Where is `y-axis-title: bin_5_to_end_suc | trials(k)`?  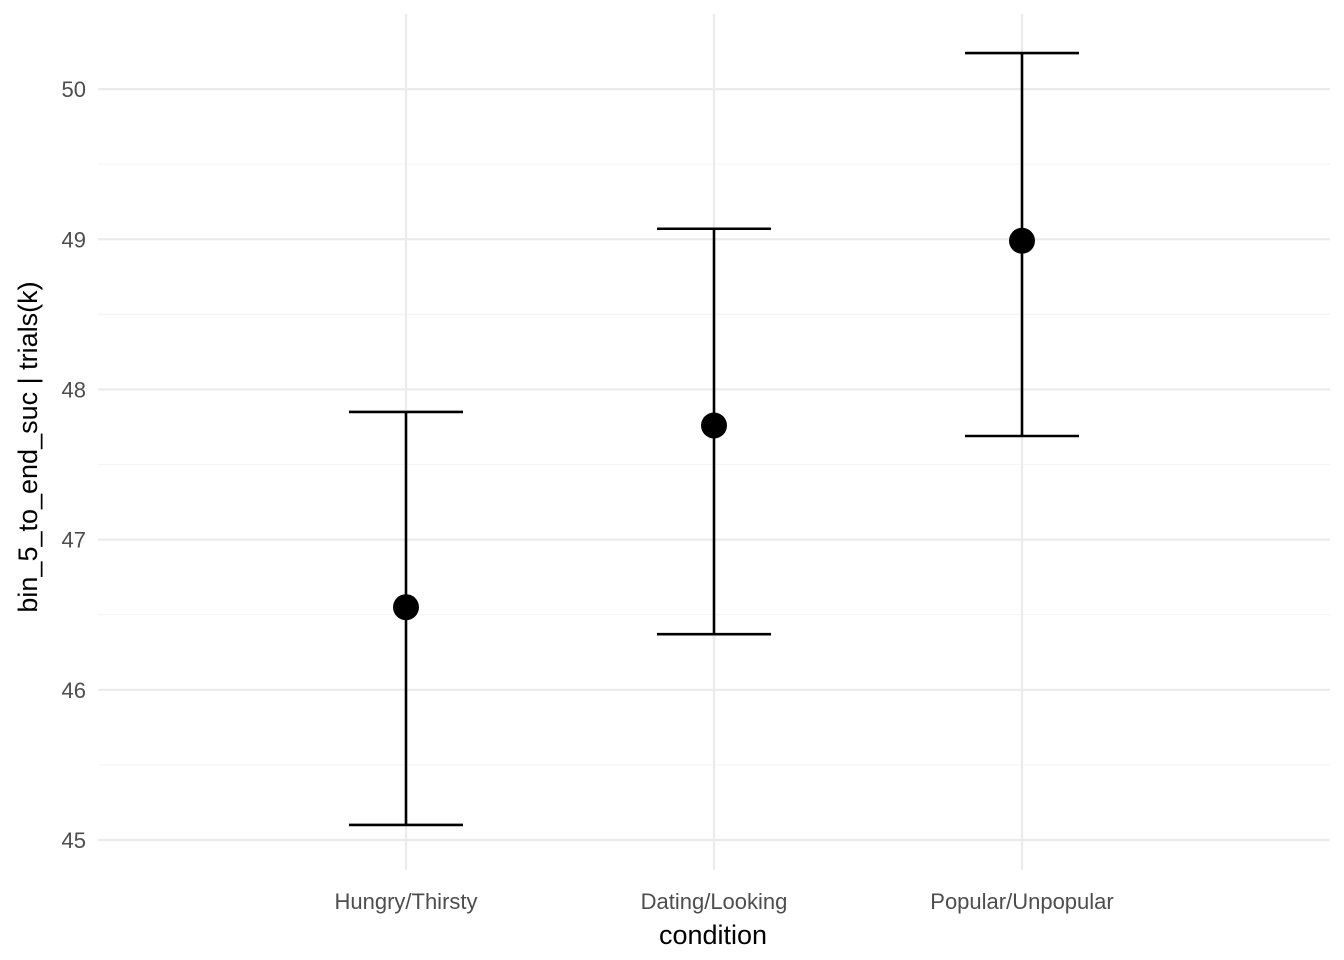 y-axis-title: bin_5_to_end_suc | trials(k) is located at coordinates (28, 446).